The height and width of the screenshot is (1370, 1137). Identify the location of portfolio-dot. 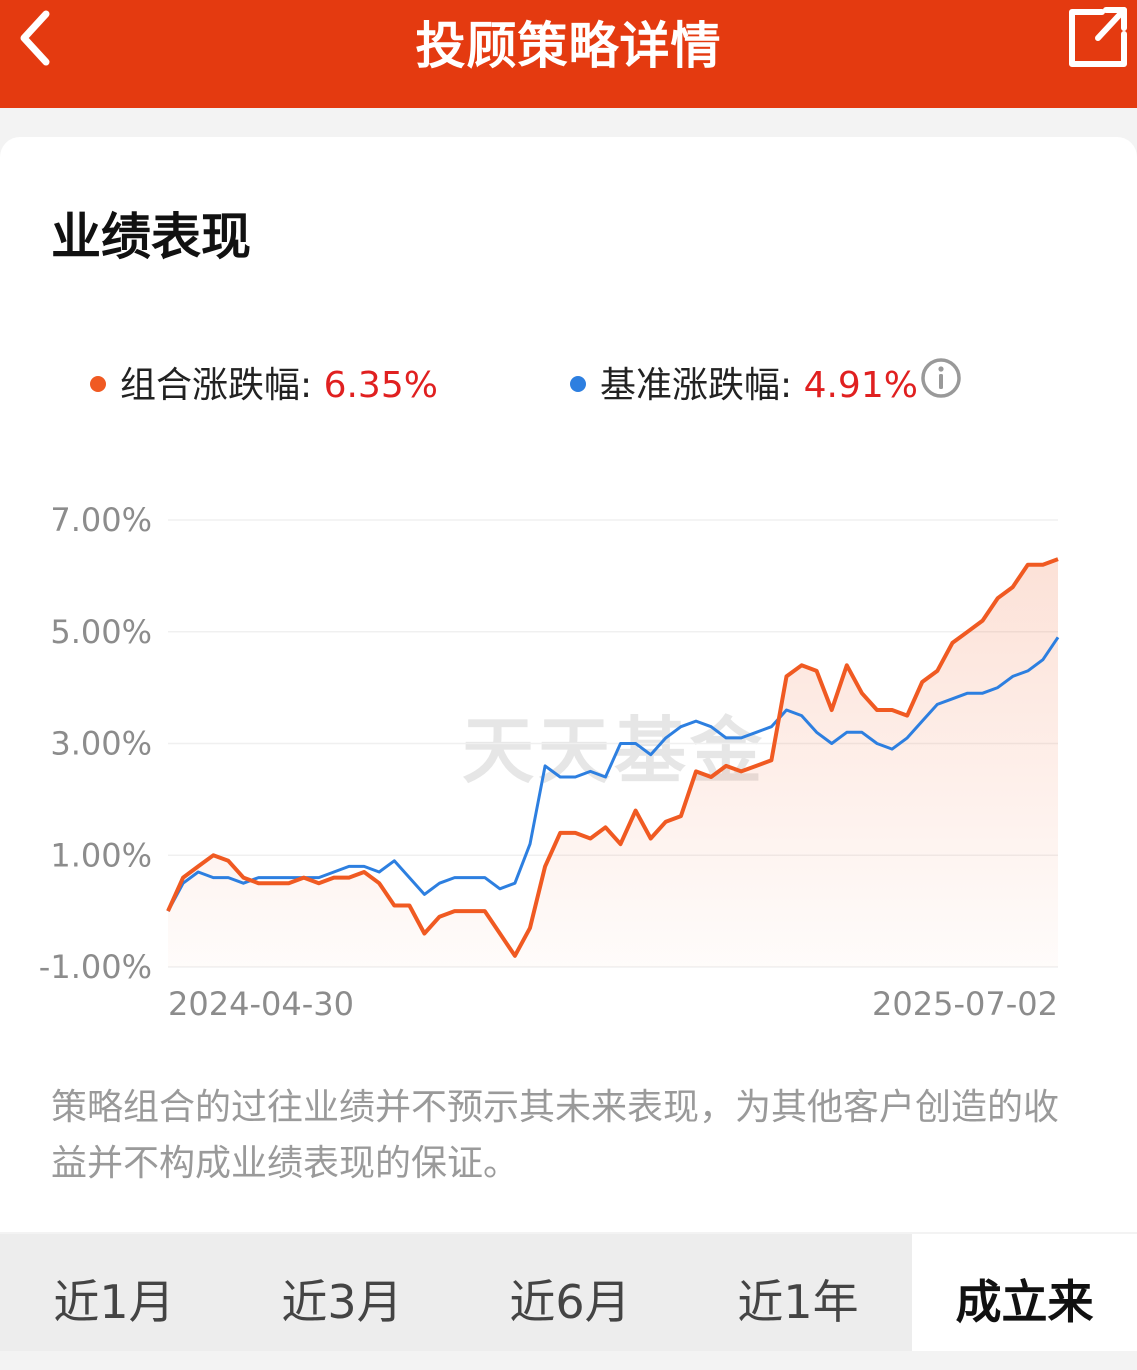
(98, 384).